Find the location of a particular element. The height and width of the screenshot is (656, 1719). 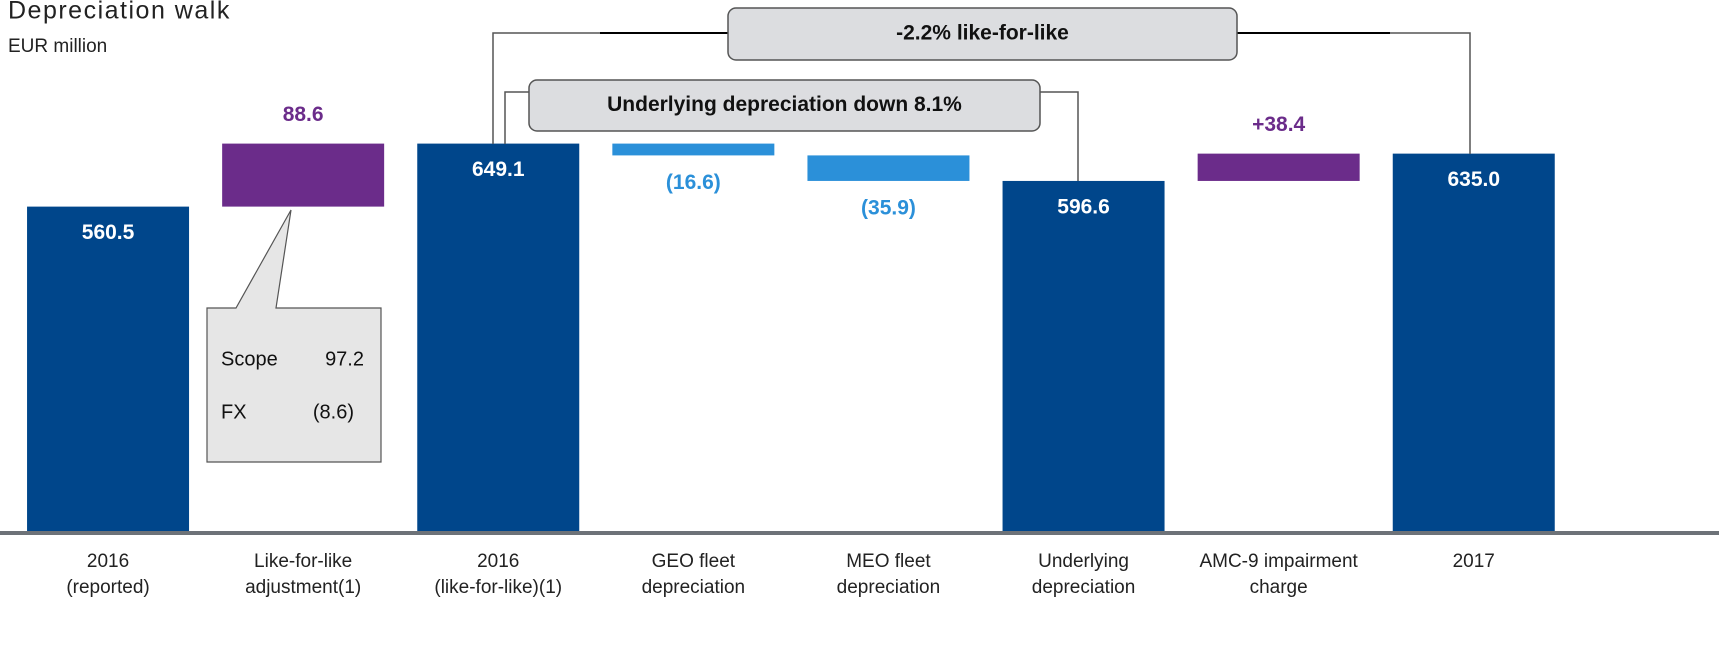

x-tick-label: Underlying is located at coordinates (1083, 561).